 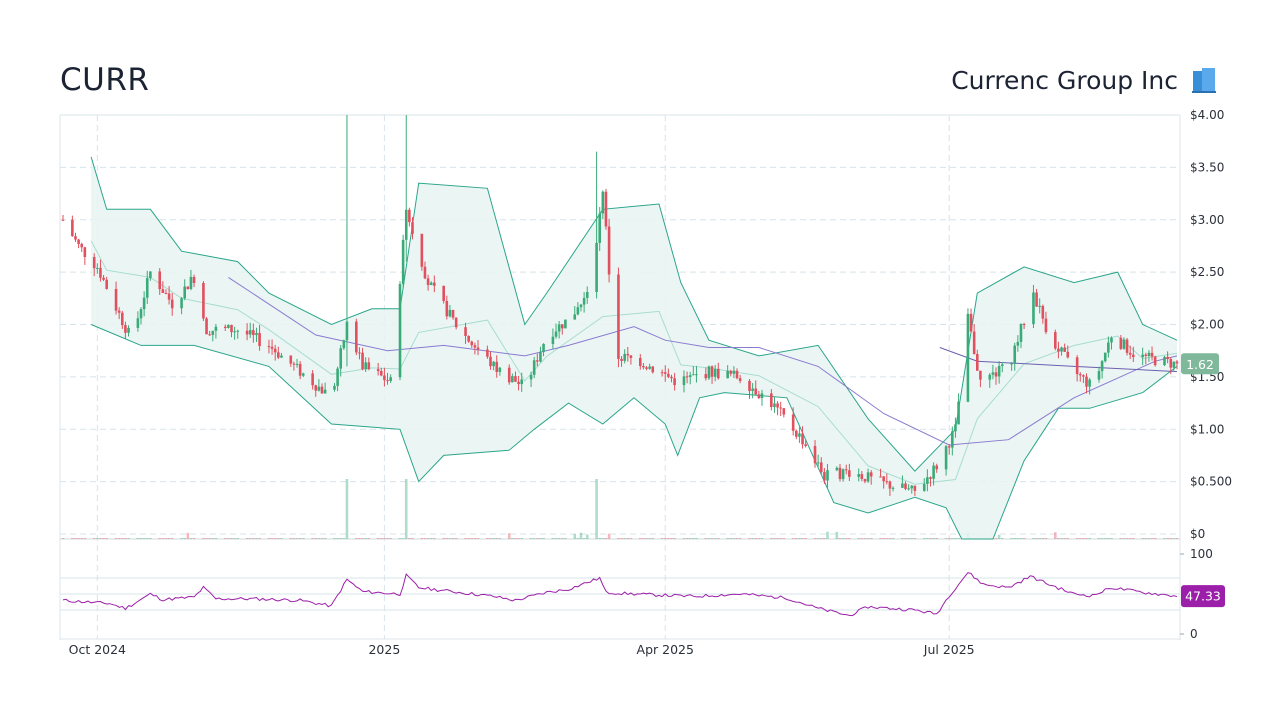 I want to click on company-name: Currenc Group Inc, so click(x=1064, y=80).